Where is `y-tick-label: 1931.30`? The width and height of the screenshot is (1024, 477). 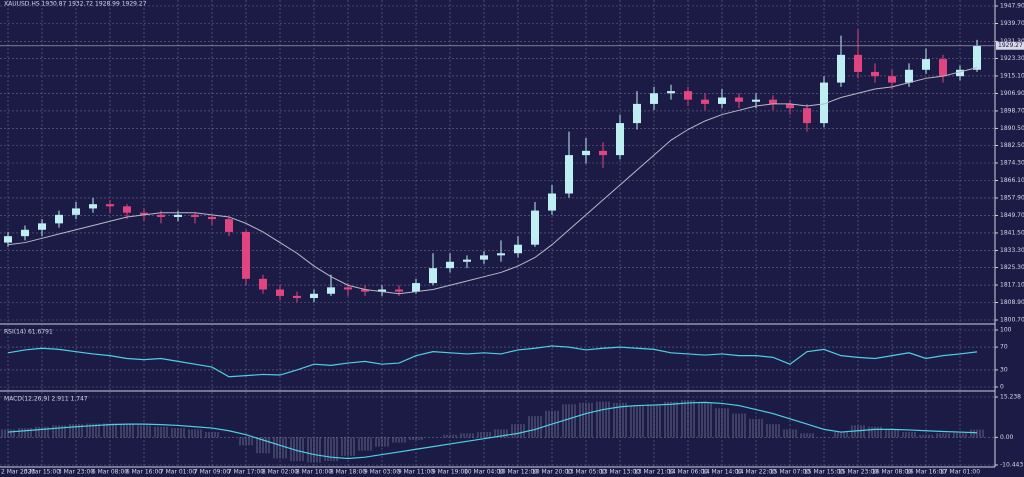
y-tick-label: 1931.30 is located at coordinates (1012, 41).